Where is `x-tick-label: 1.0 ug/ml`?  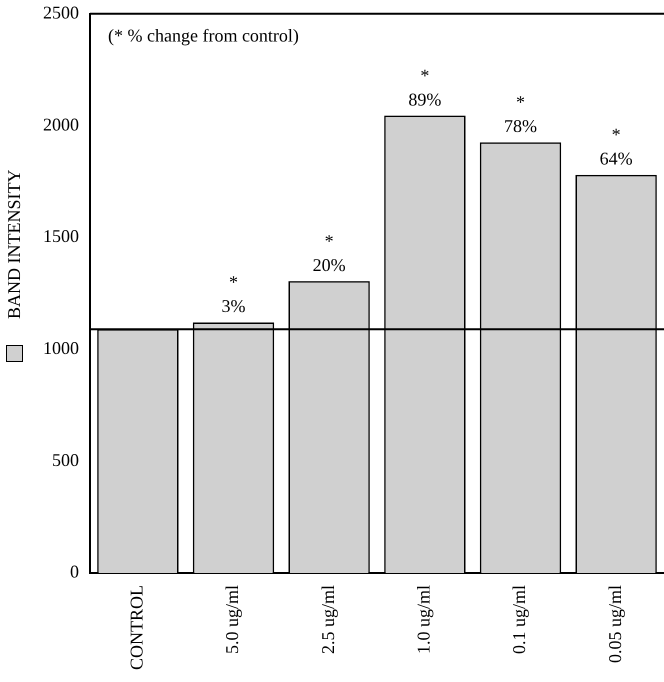 x-tick-label: 1.0 ug/ml is located at coordinates (424, 619).